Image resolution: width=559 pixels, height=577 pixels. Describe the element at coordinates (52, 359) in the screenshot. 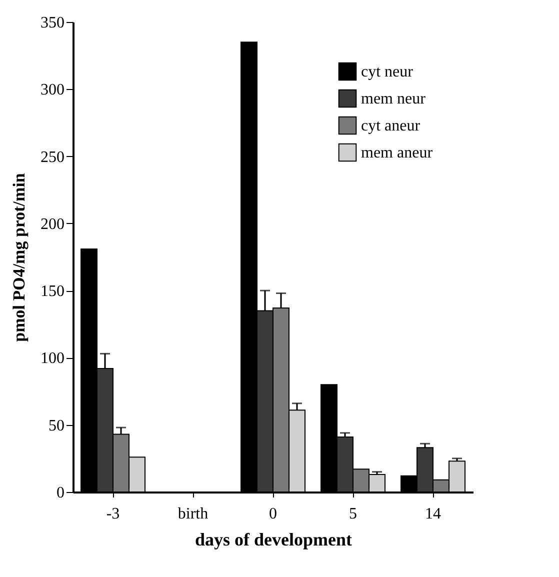

I see `y-tick-label: 100` at that location.